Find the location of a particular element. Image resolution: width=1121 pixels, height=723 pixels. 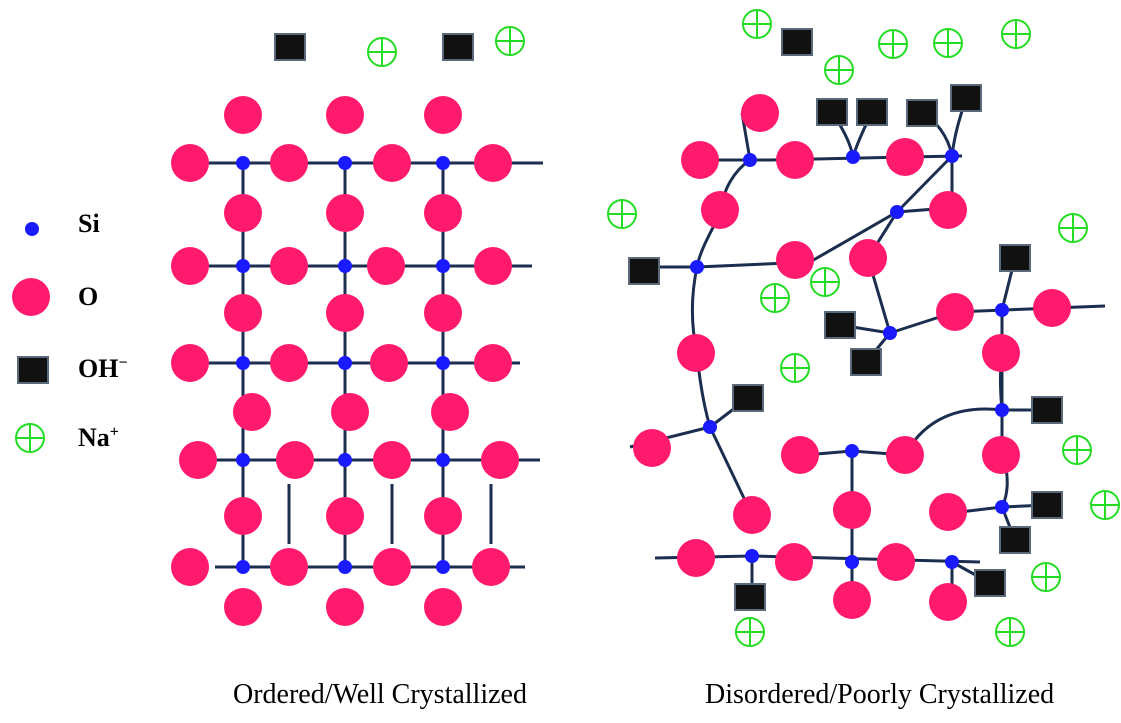

legend-na-label: Na+ is located at coordinates (98, 438).